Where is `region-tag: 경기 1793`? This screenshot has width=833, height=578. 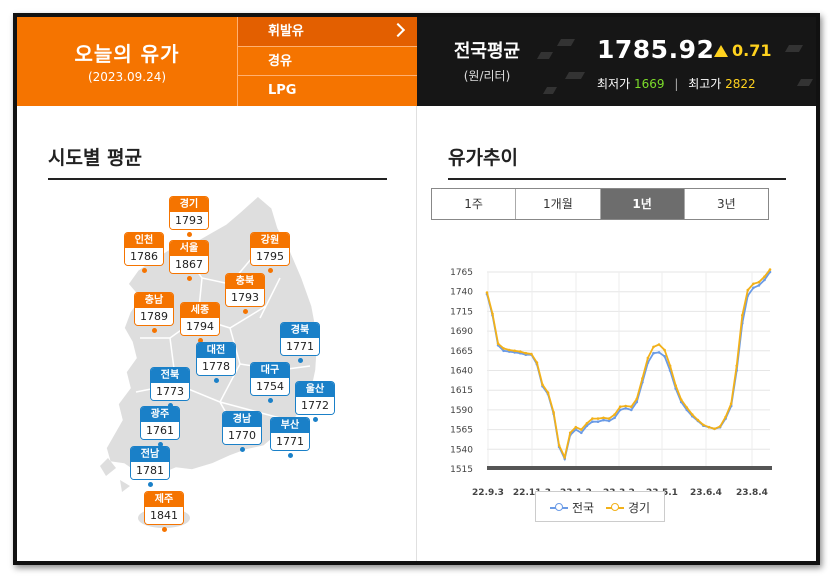
region-tag: 경기 1793 is located at coordinates (189, 213).